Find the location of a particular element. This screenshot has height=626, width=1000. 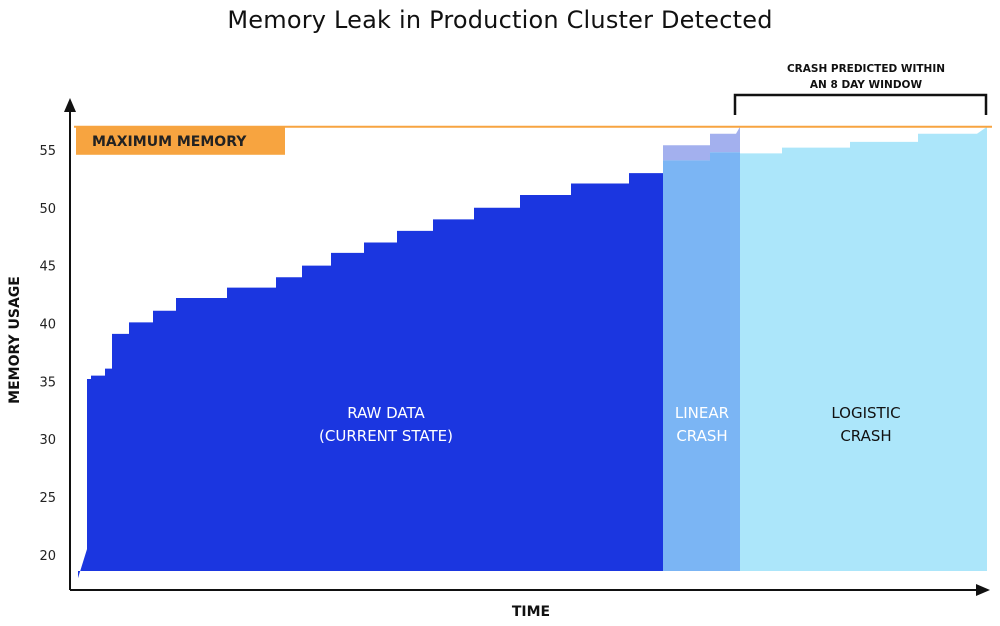

y-tick-label: 20 is located at coordinates (47, 556).